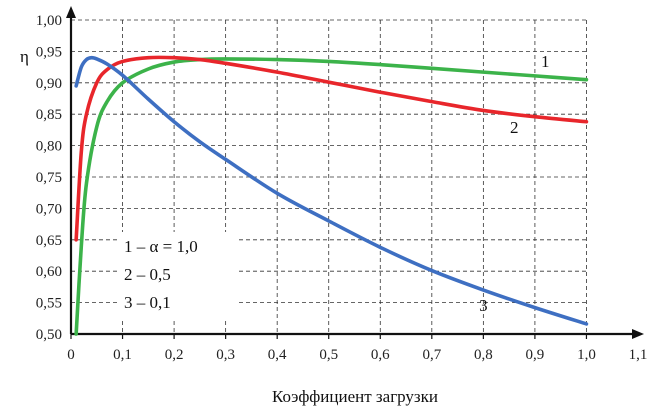  I want to click on x-tick-label: 0,2, so click(174, 355).